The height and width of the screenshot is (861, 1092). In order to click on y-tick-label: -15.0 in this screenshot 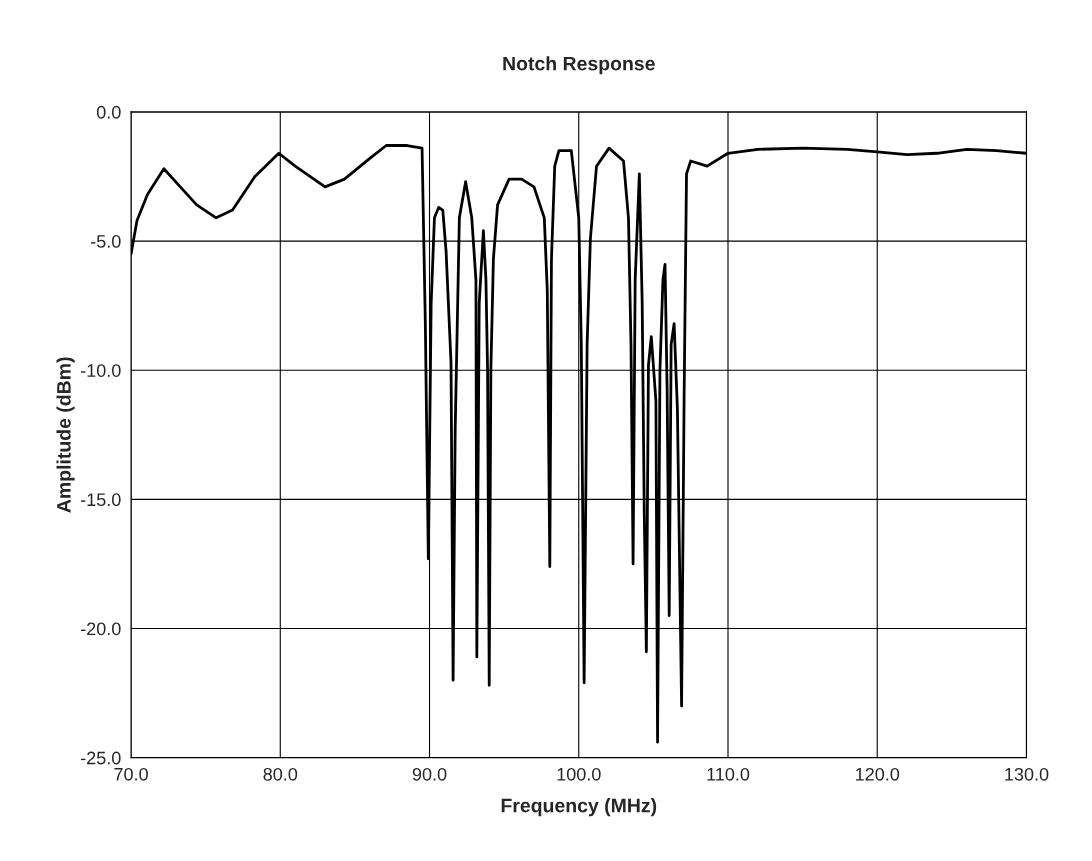, I will do `click(100, 500)`.